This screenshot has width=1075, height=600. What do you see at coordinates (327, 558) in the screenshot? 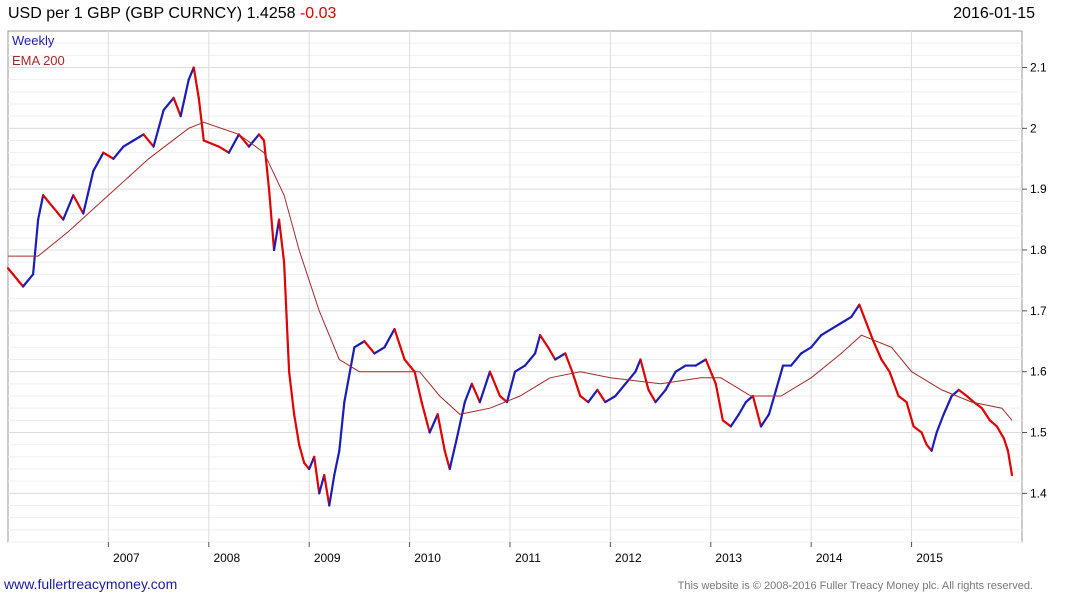
I see `x-tick-label: 2009` at bounding box center [327, 558].